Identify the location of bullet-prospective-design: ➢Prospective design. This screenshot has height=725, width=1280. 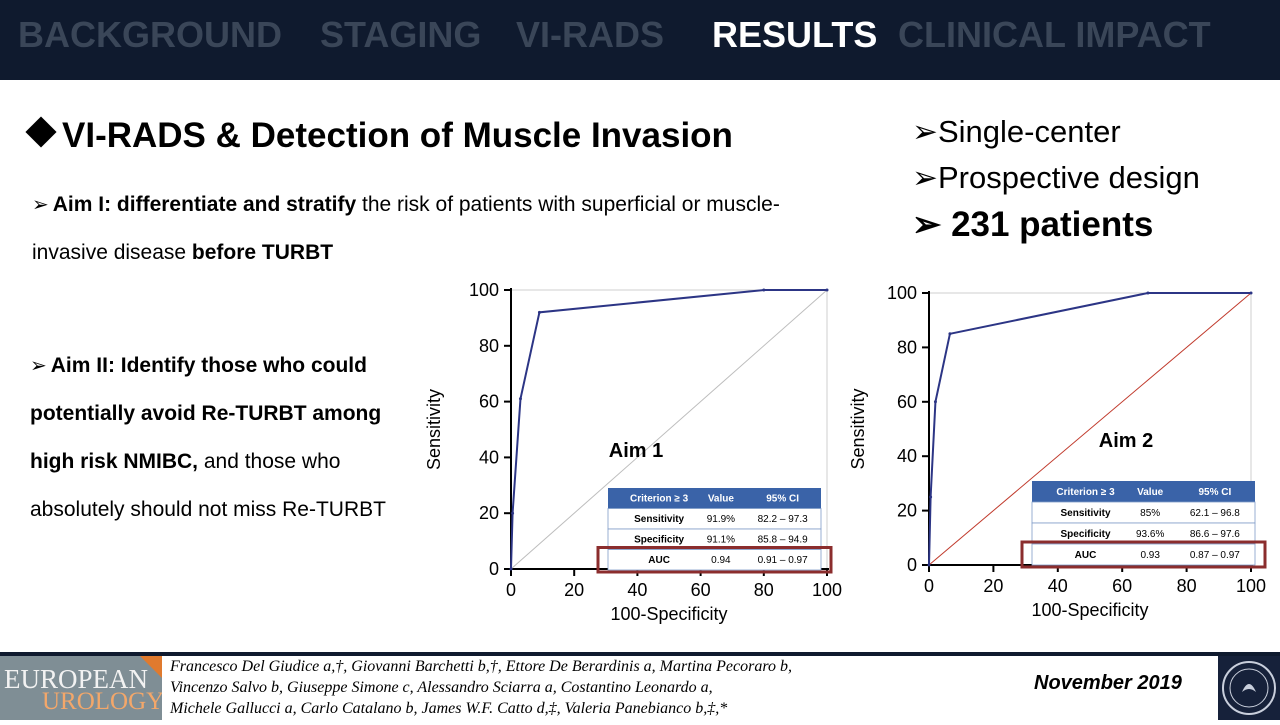
(1056, 178).